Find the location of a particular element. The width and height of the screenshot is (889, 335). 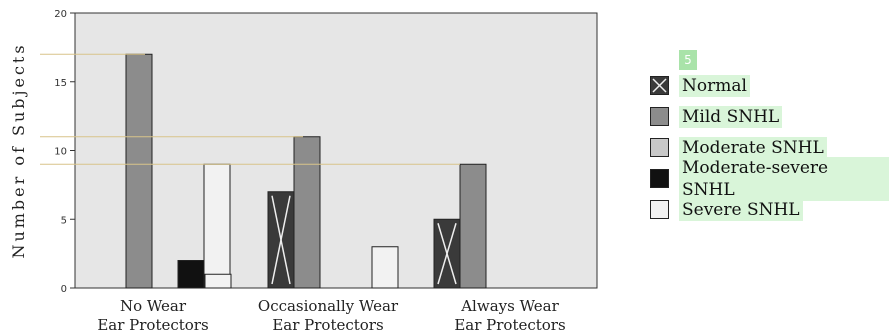

legend-item: Moderate SNHL is located at coordinates (769, 147).